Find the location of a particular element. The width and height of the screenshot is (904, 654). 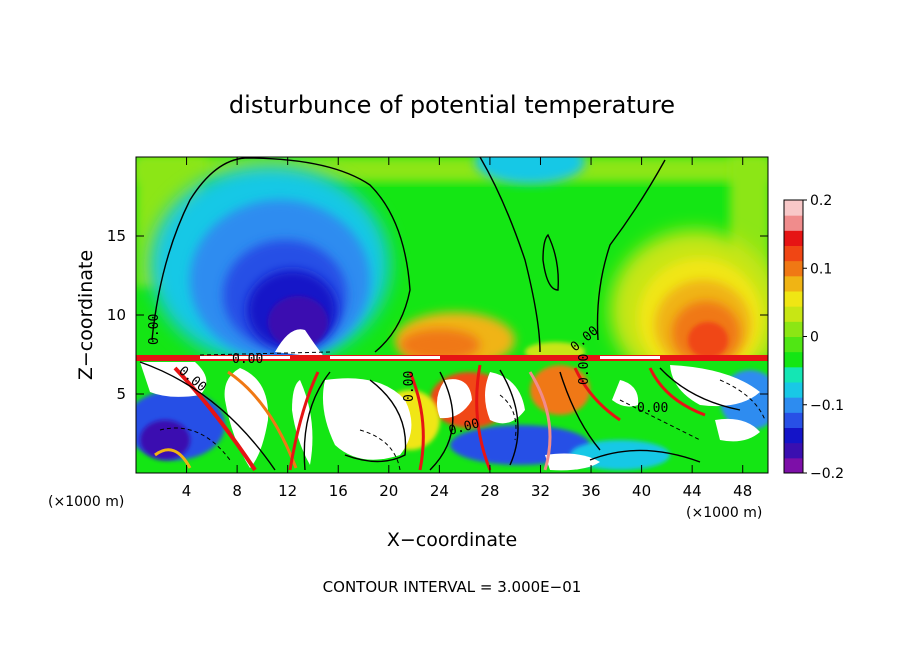

colorbar-tick-label: 0 is located at coordinates (814, 338).